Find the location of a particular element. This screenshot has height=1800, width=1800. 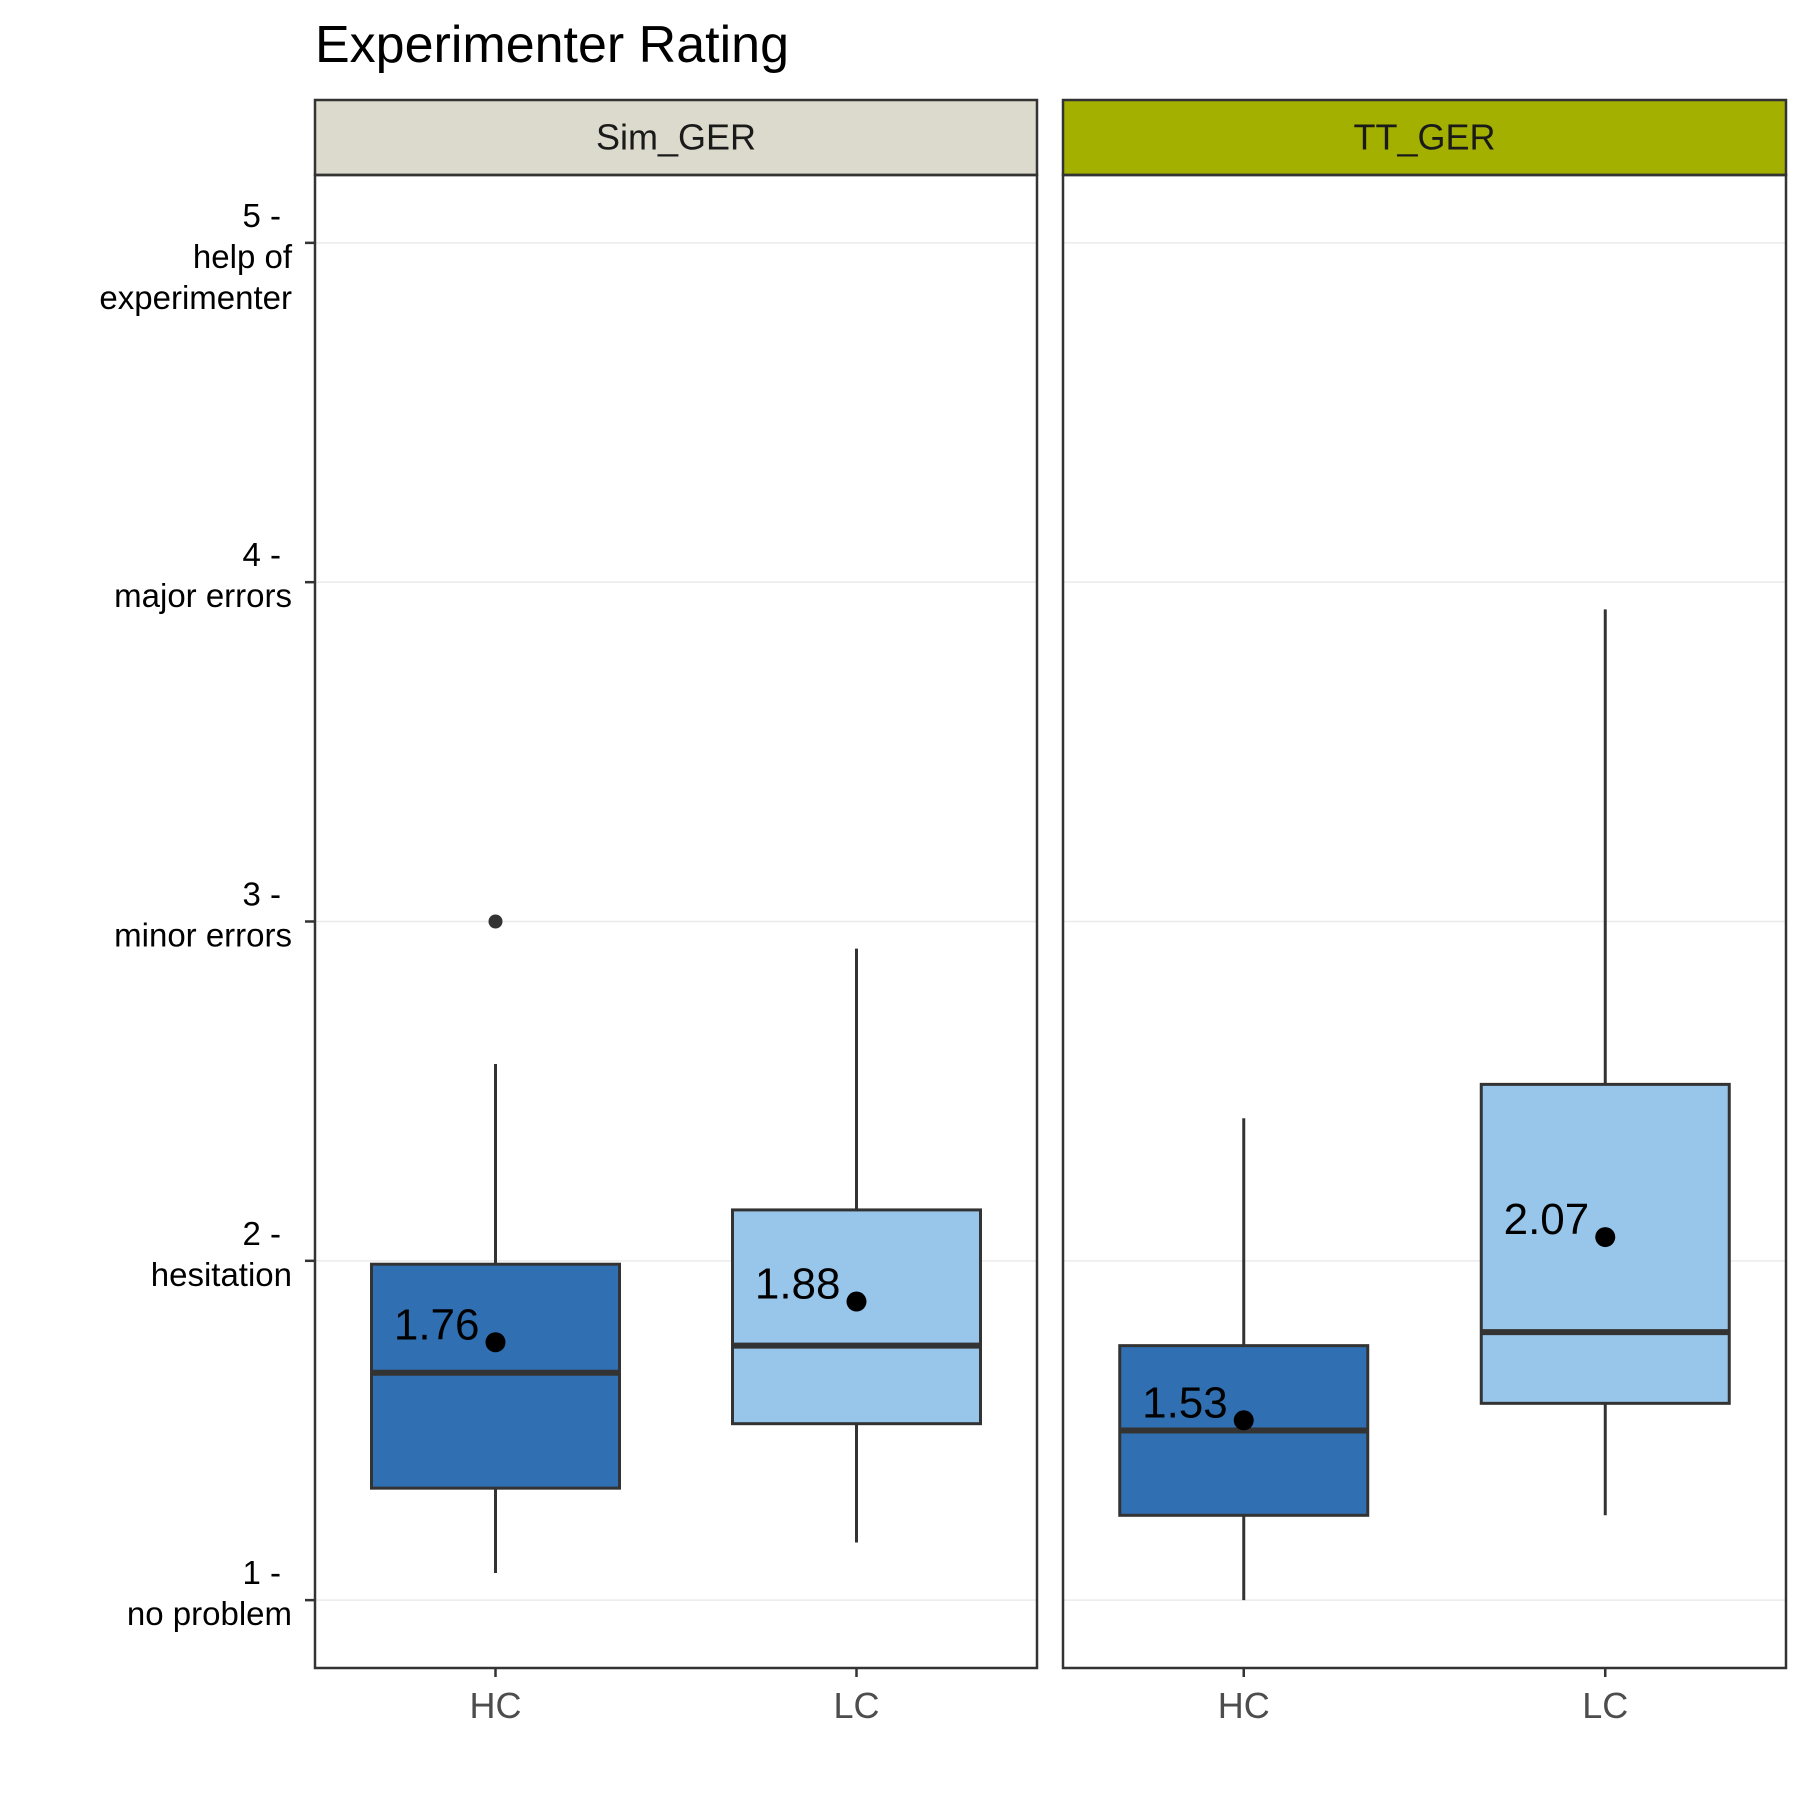

boxplot-hc: 1.53 is located at coordinates (1244, 1359).